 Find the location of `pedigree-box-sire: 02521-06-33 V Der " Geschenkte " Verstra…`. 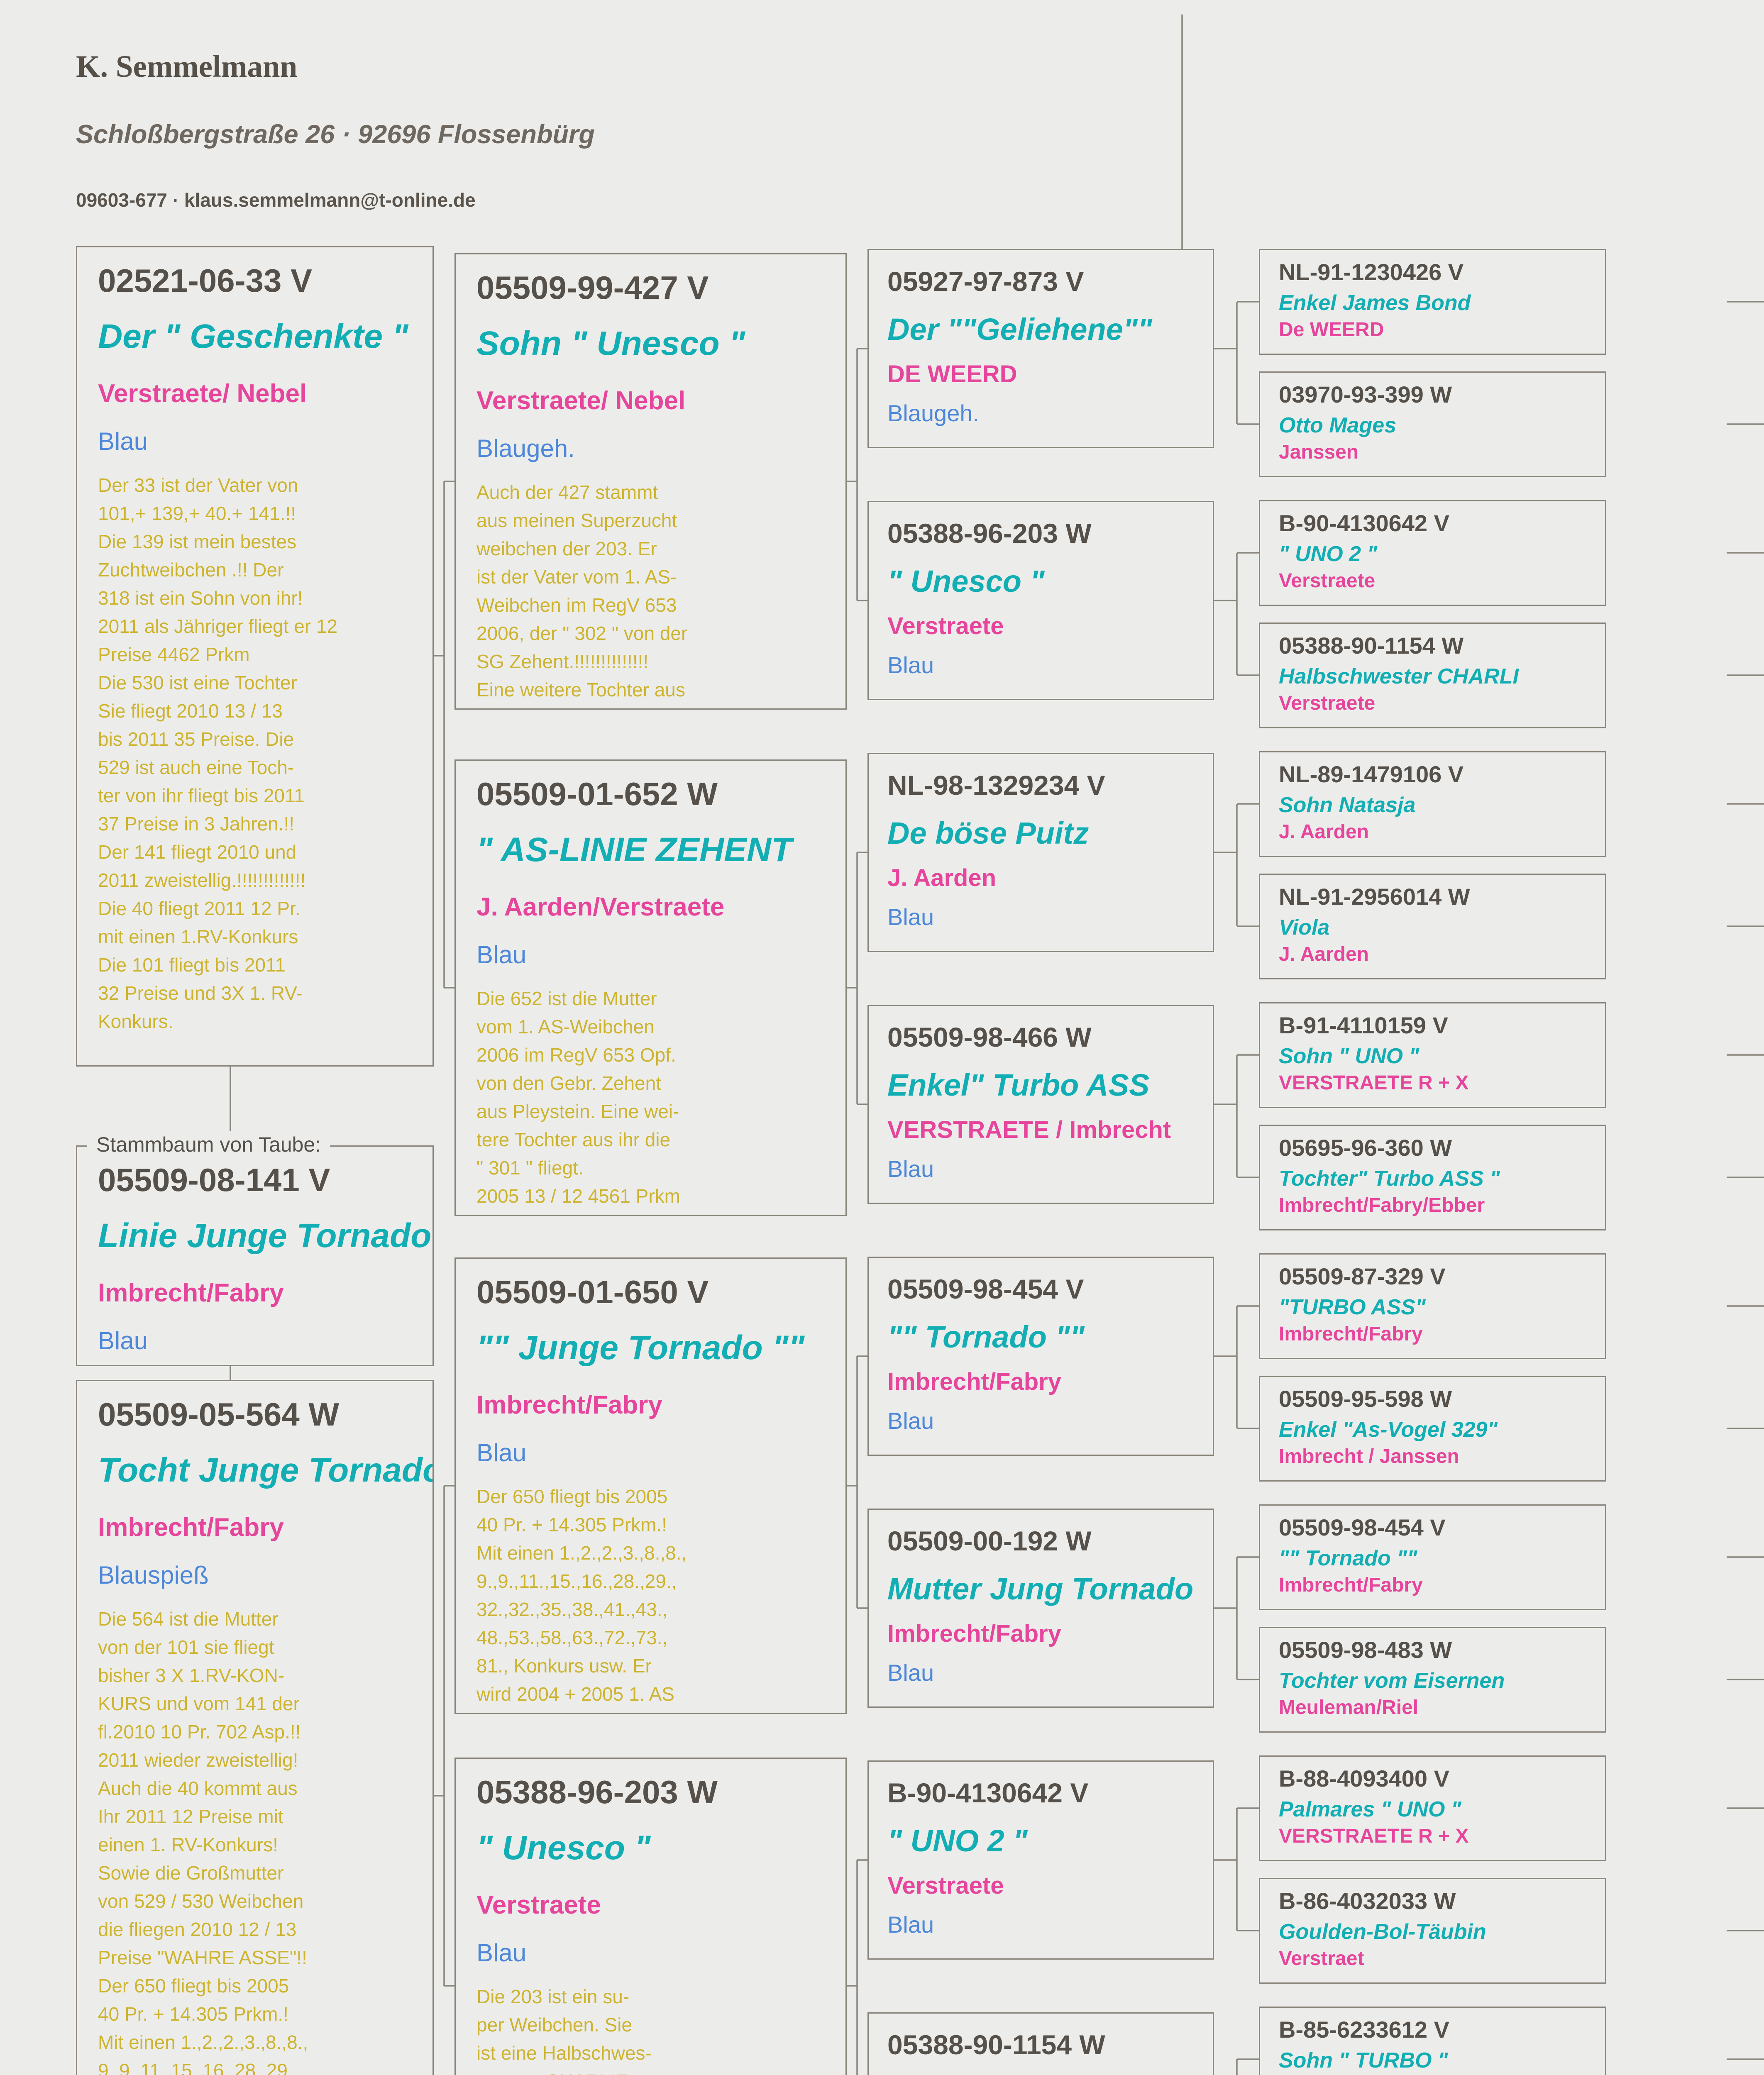

pedigree-box-sire: 02521-06-33 V Der " Geschenkte " Verstra… is located at coordinates (255, 656).